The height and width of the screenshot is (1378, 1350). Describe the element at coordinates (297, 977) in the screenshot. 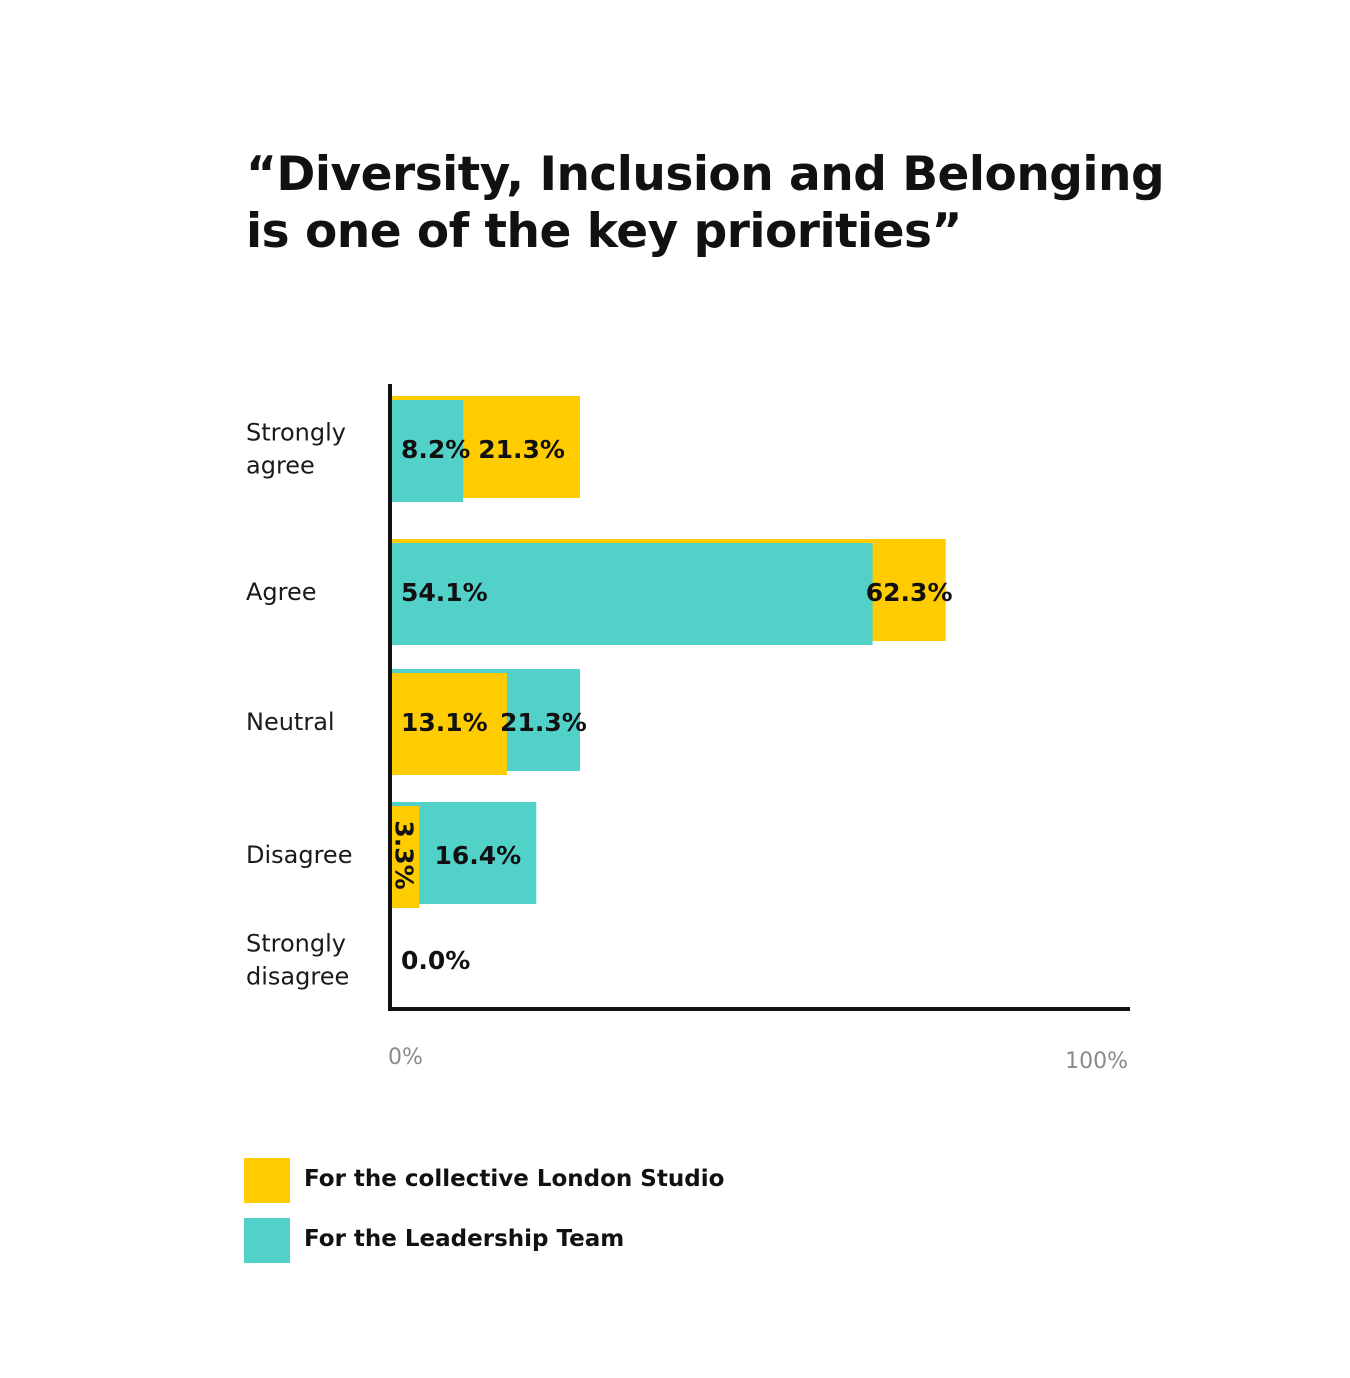

I see `category-label-4-1: disagree` at that location.